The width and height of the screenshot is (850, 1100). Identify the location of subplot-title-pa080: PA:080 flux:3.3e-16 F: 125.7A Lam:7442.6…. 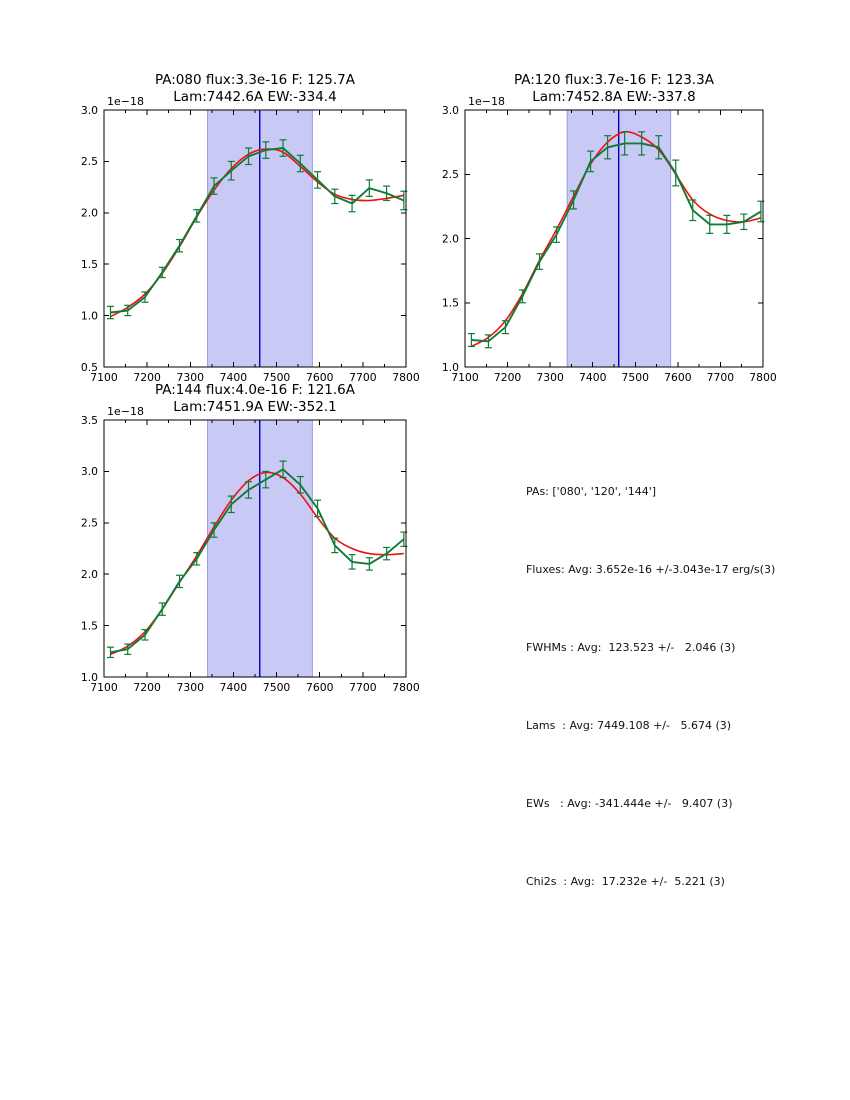
(255, 89).